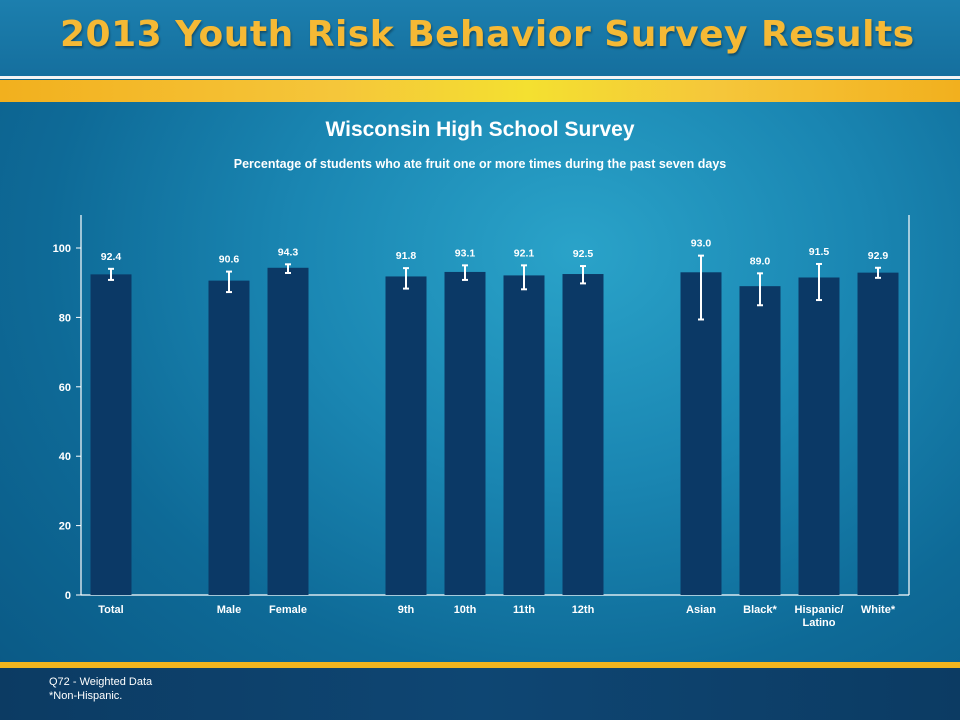 This screenshot has height=720, width=960. I want to click on y-tick-label: 20, so click(65, 527).